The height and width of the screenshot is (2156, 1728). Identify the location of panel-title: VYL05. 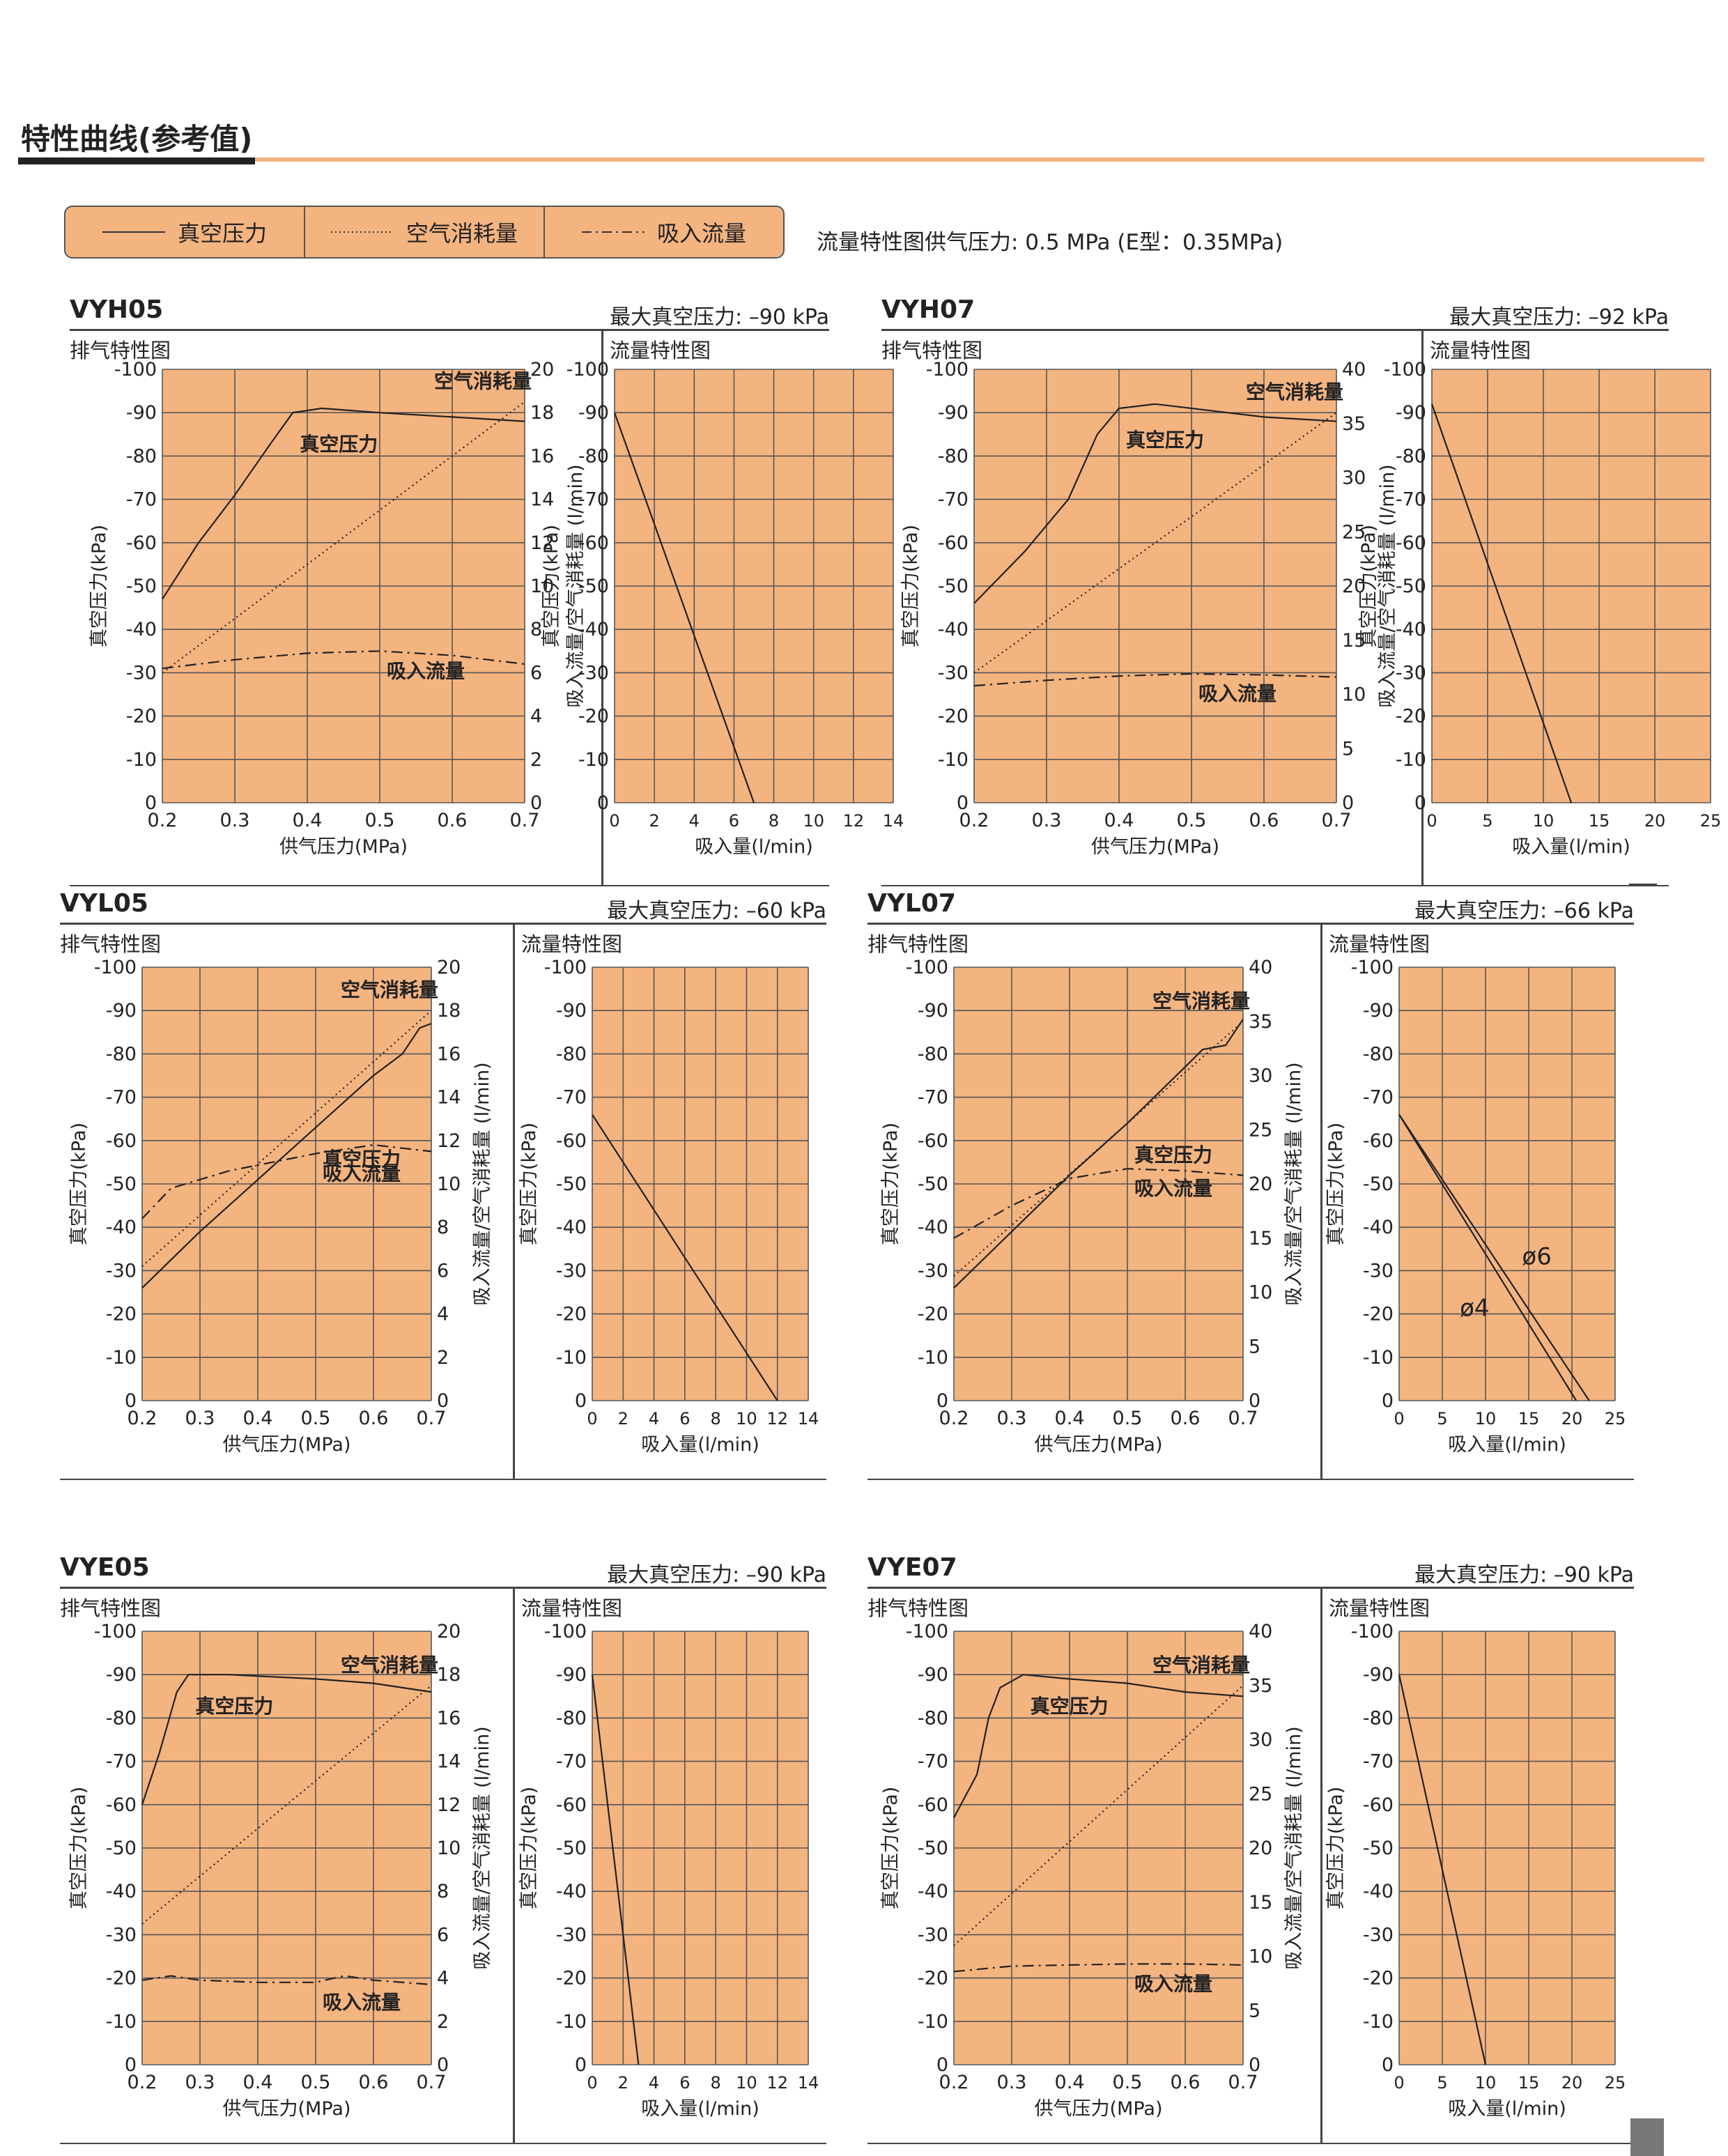
(104, 903).